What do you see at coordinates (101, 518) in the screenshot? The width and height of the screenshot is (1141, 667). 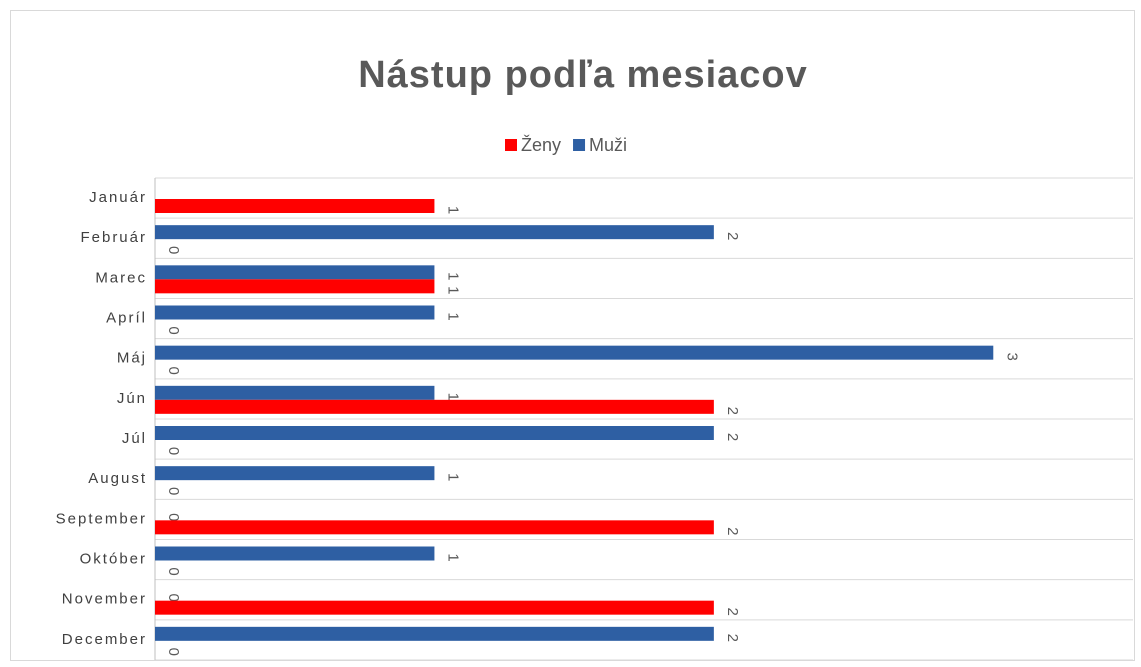 I see `y-tick-label: September` at bounding box center [101, 518].